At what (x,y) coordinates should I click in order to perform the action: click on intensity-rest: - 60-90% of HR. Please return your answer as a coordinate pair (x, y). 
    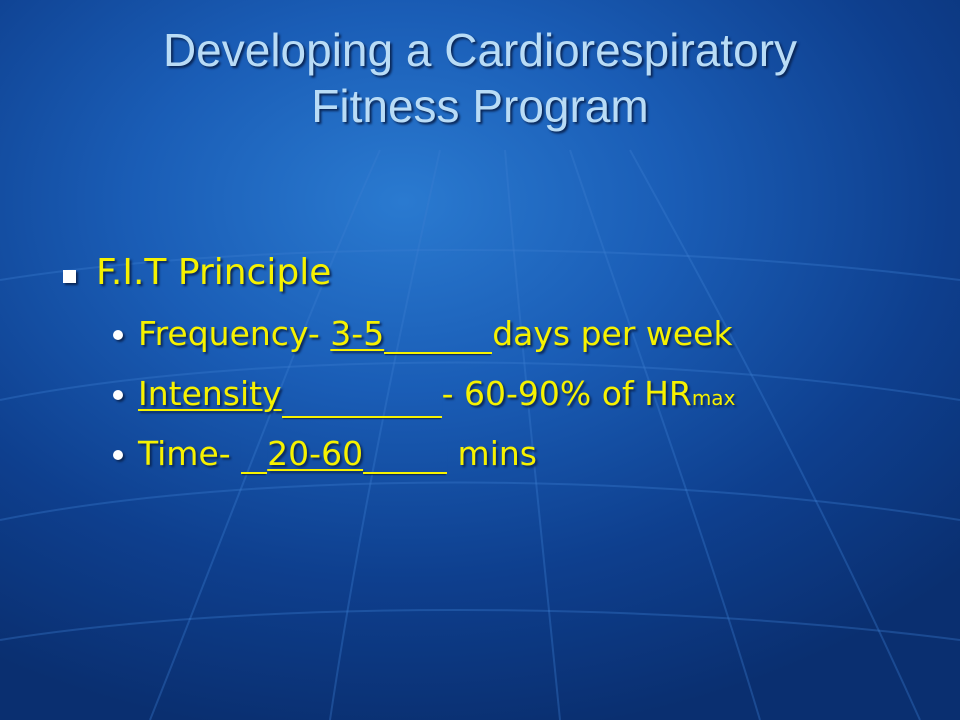
    Looking at the image, I should click on (566, 393).